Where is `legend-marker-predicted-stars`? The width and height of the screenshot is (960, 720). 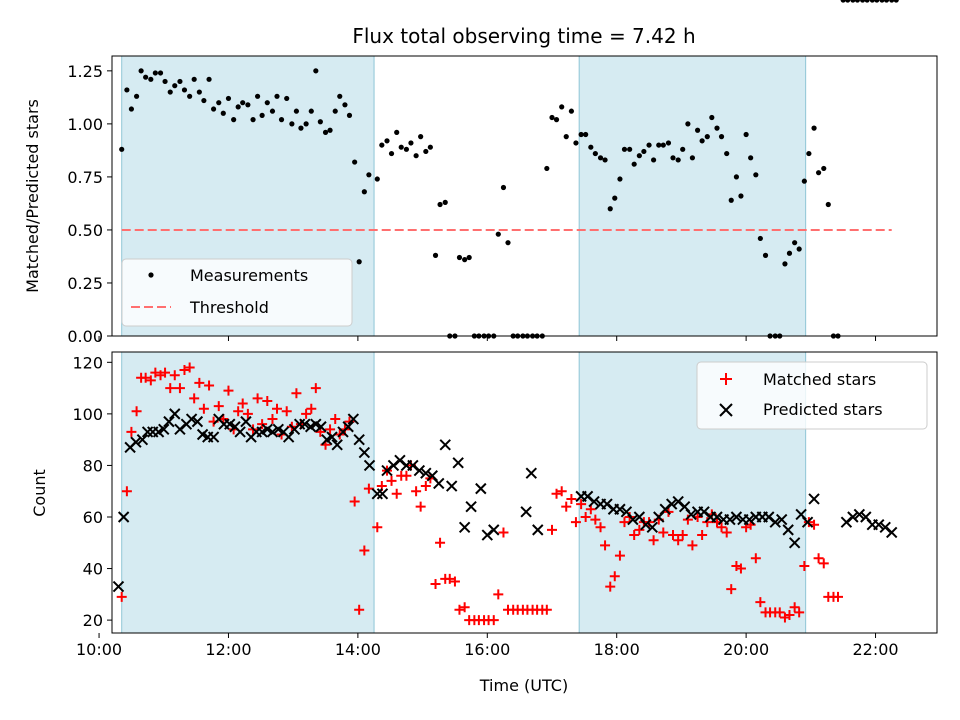
legend-marker-predicted-stars is located at coordinates (726, 410).